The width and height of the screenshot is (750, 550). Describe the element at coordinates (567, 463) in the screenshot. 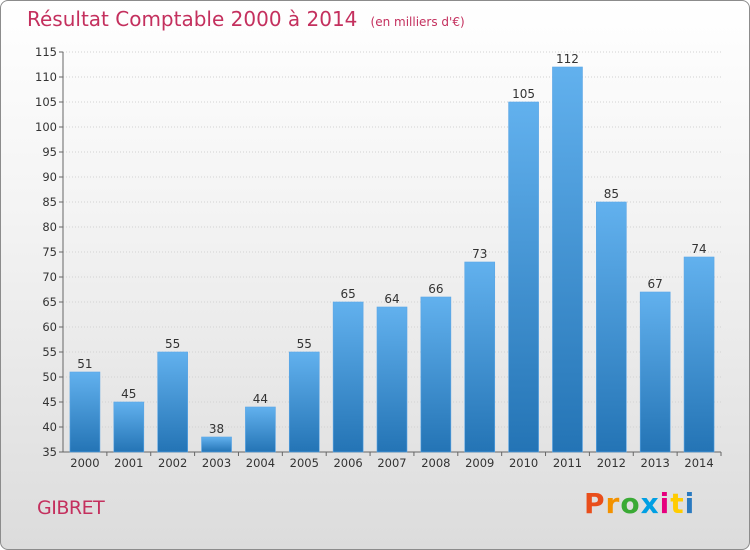

I see `x-tick-label-2011: 2011` at that location.